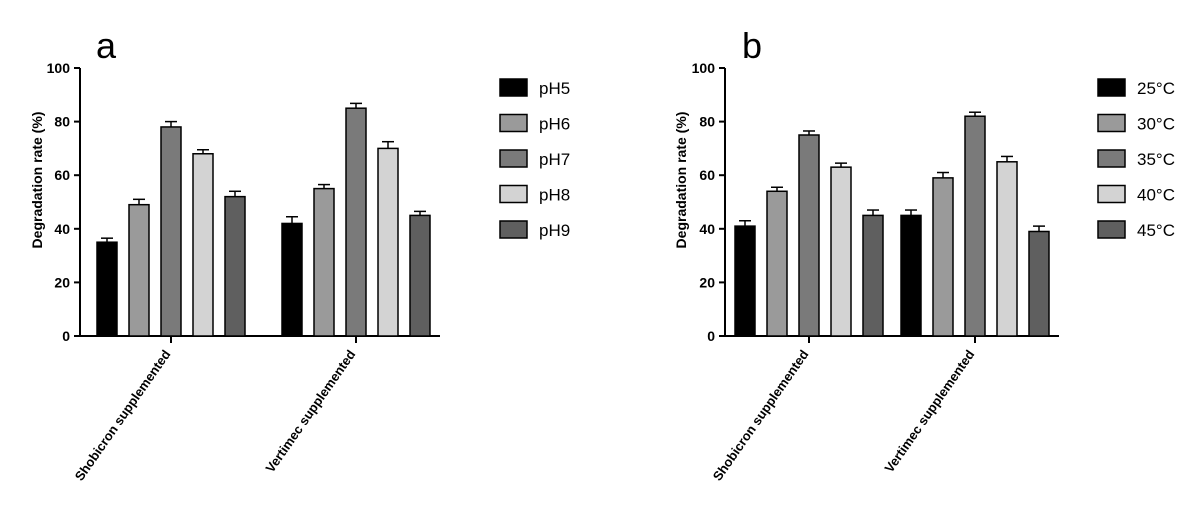 The height and width of the screenshot is (532, 1189). I want to click on panel-letter: a, so click(106, 45).